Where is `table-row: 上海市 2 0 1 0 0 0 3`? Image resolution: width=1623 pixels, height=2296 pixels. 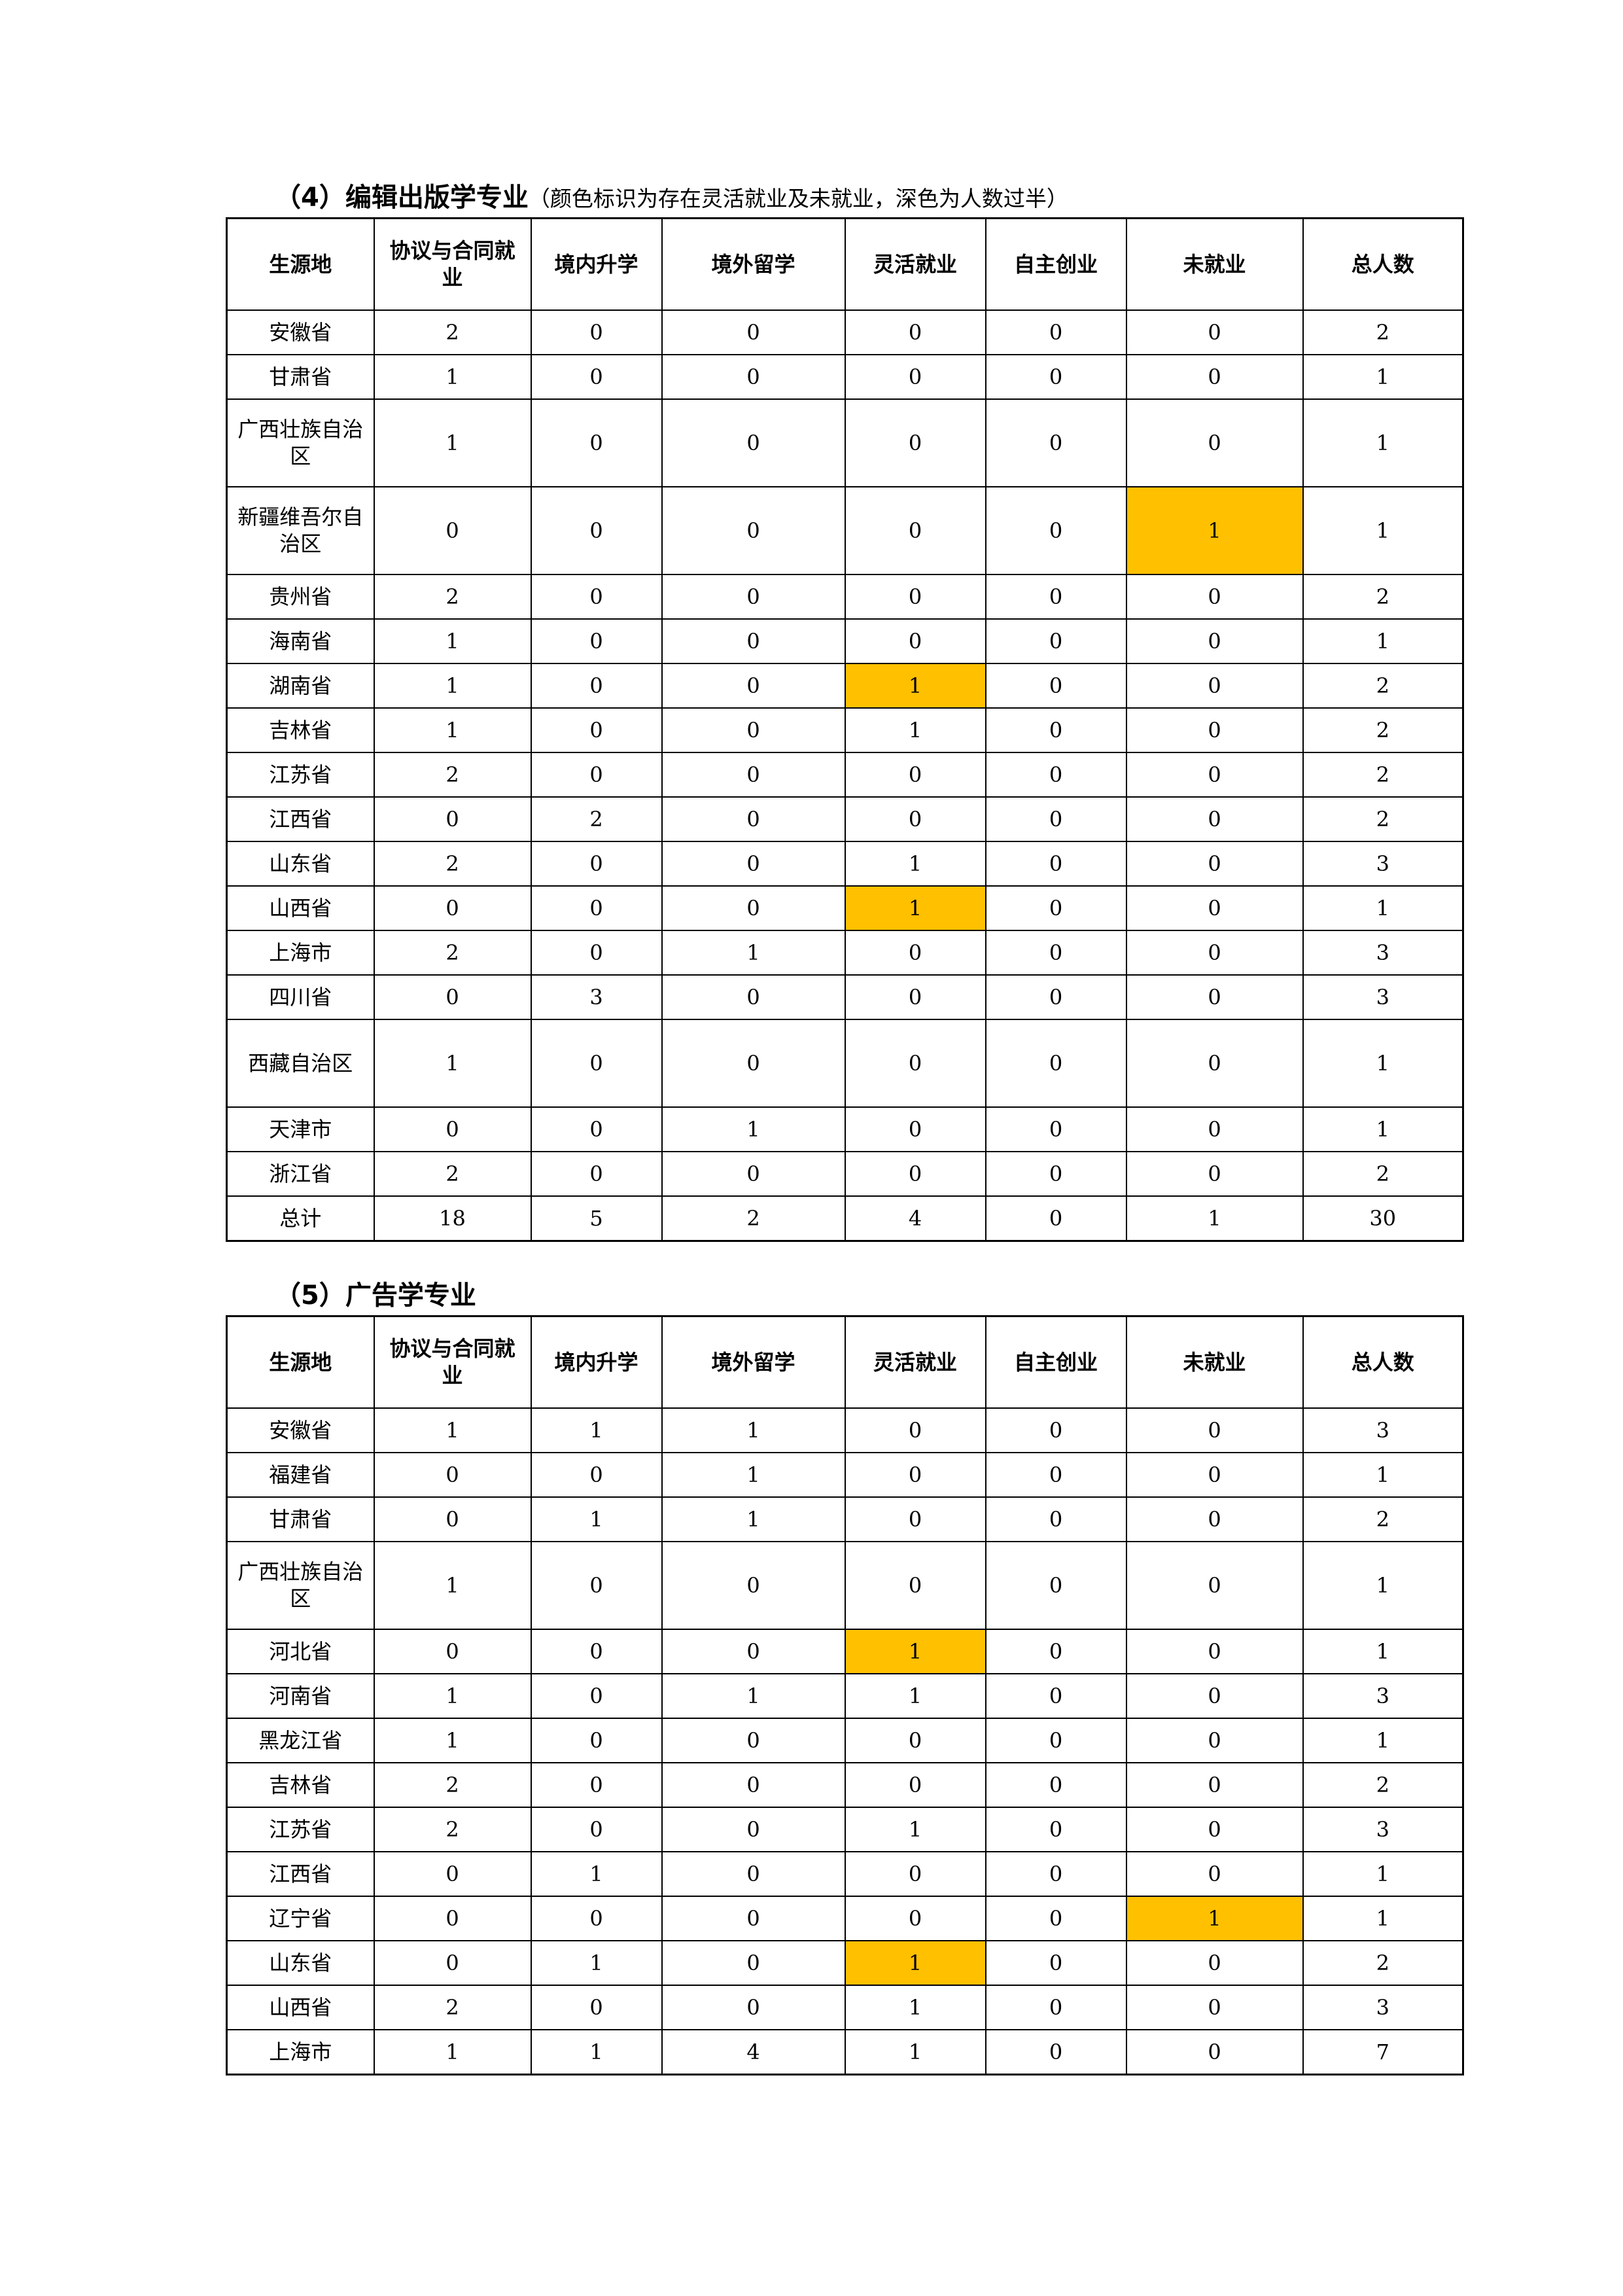
table-row: 上海市 2 0 1 0 0 0 3 is located at coordinates (845, 953).